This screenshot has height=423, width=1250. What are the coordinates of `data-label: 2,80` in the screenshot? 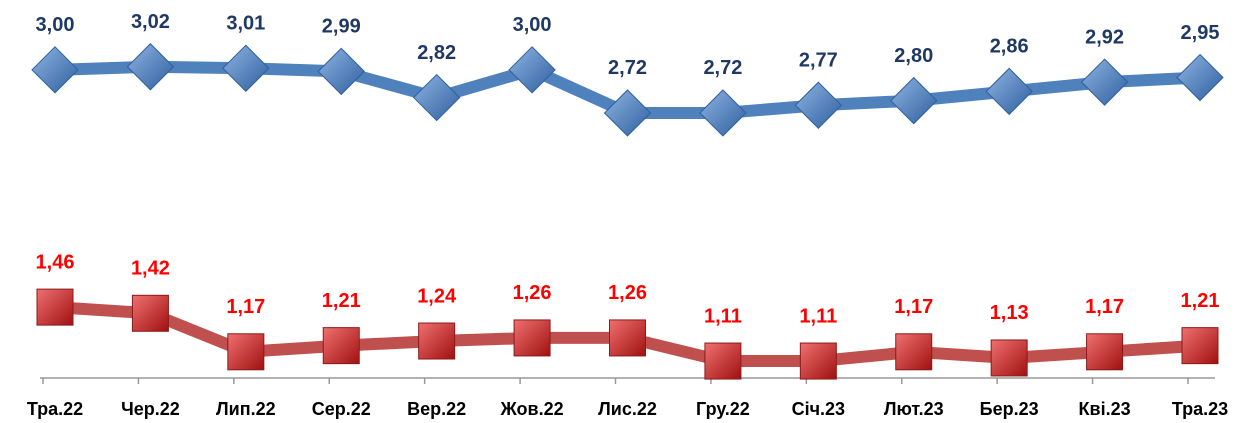 It's located at (913, 56).